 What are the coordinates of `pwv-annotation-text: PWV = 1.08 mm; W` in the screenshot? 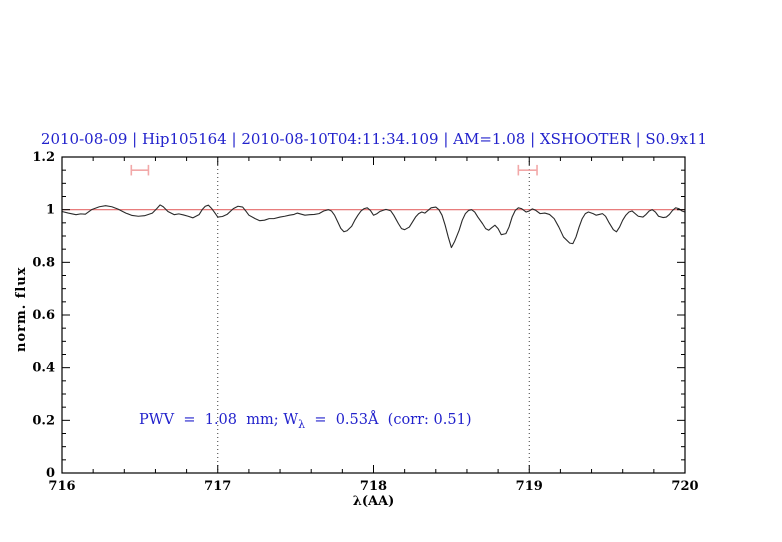 It's located at (219, 420).